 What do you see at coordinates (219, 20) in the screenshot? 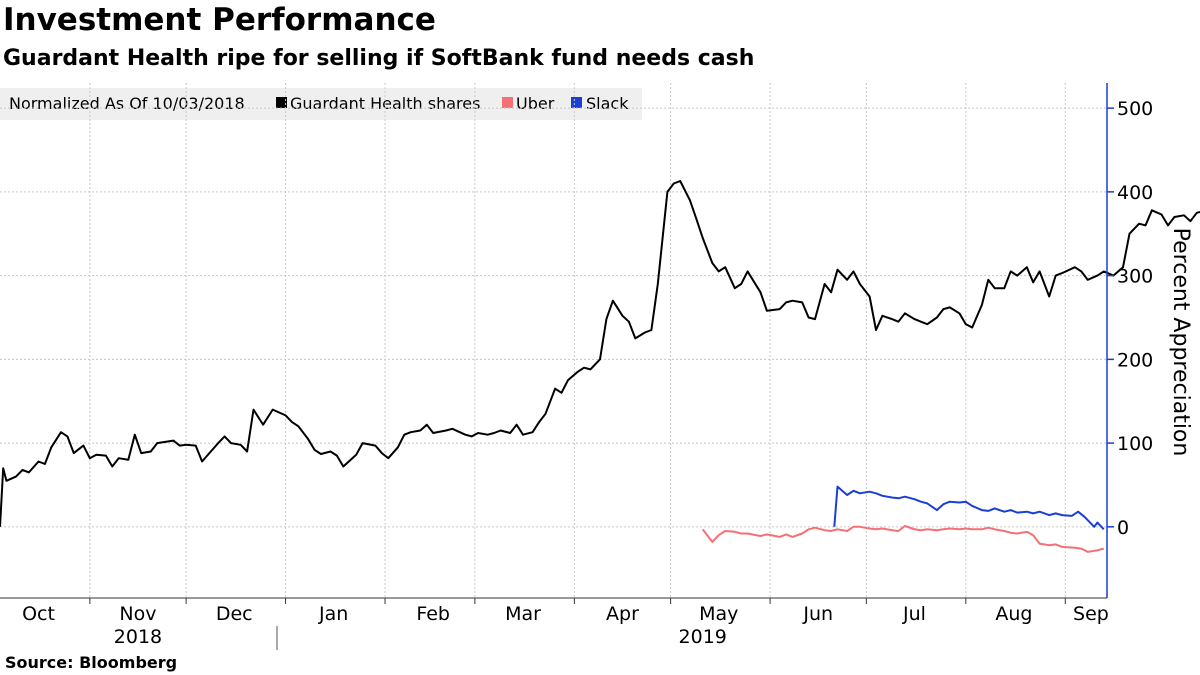
I see `chart-title: Investment Performance` at bounding box center [219, 20].